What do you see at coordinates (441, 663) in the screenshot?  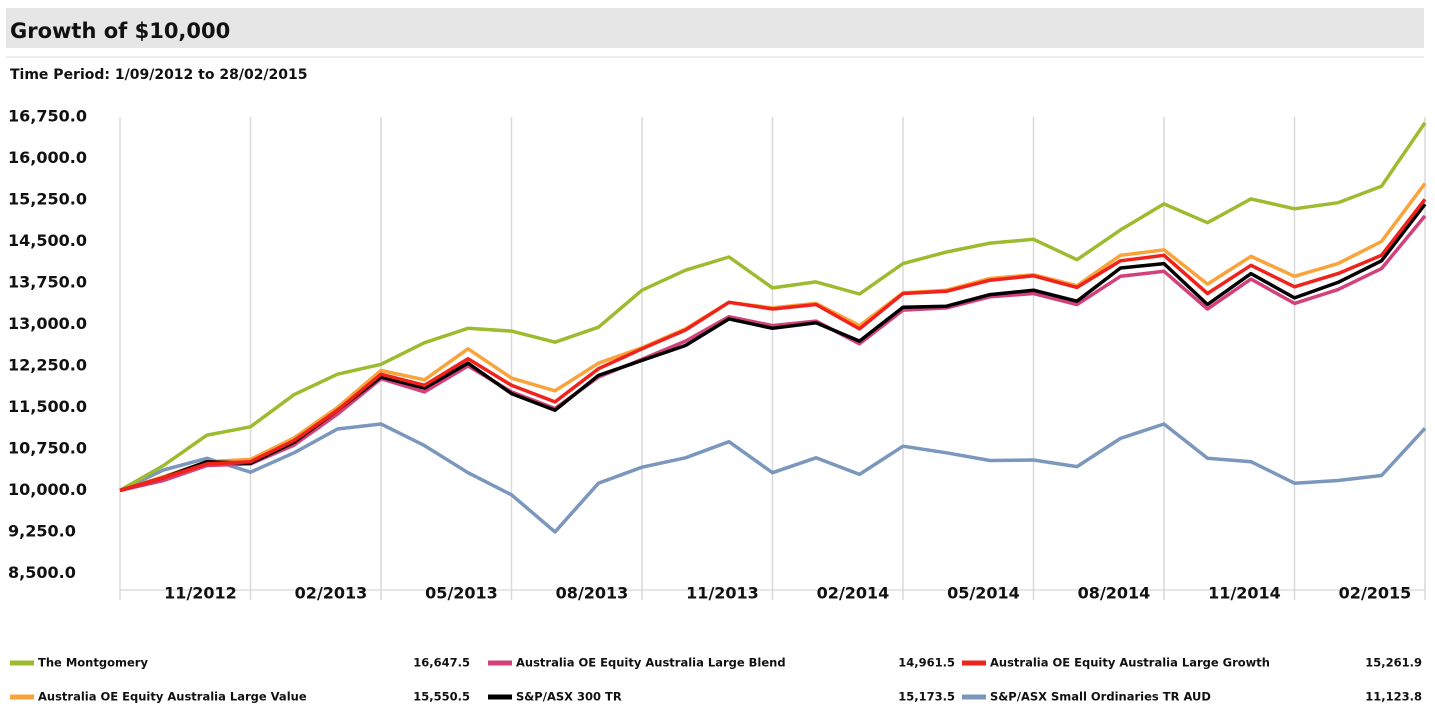 I see `legend-value: 16,647.5` at bounding box center [441, 663].